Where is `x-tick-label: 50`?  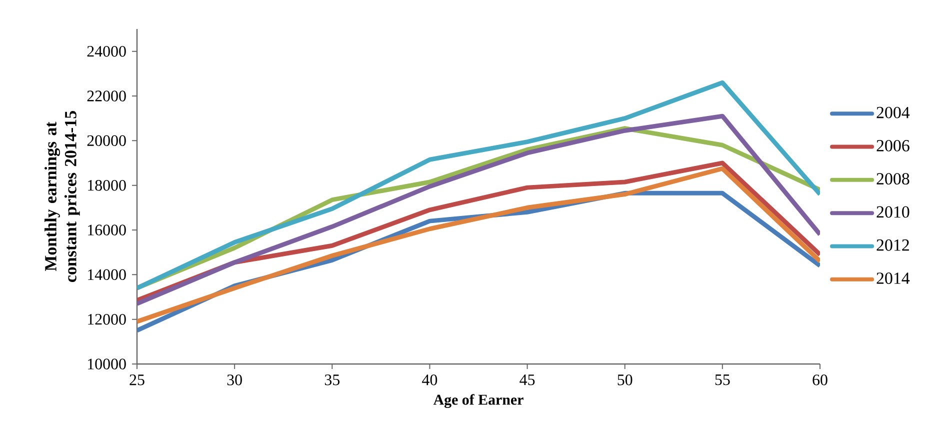
x-tick-label: 50 is located at coordinates (625, 380).